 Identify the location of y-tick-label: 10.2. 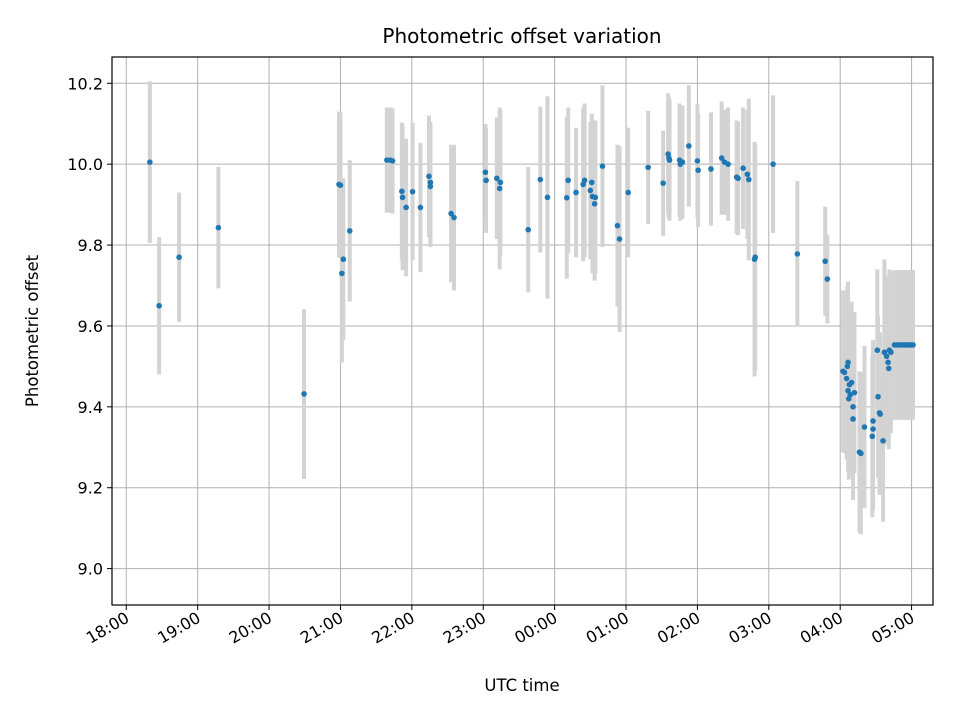
(85, 83).